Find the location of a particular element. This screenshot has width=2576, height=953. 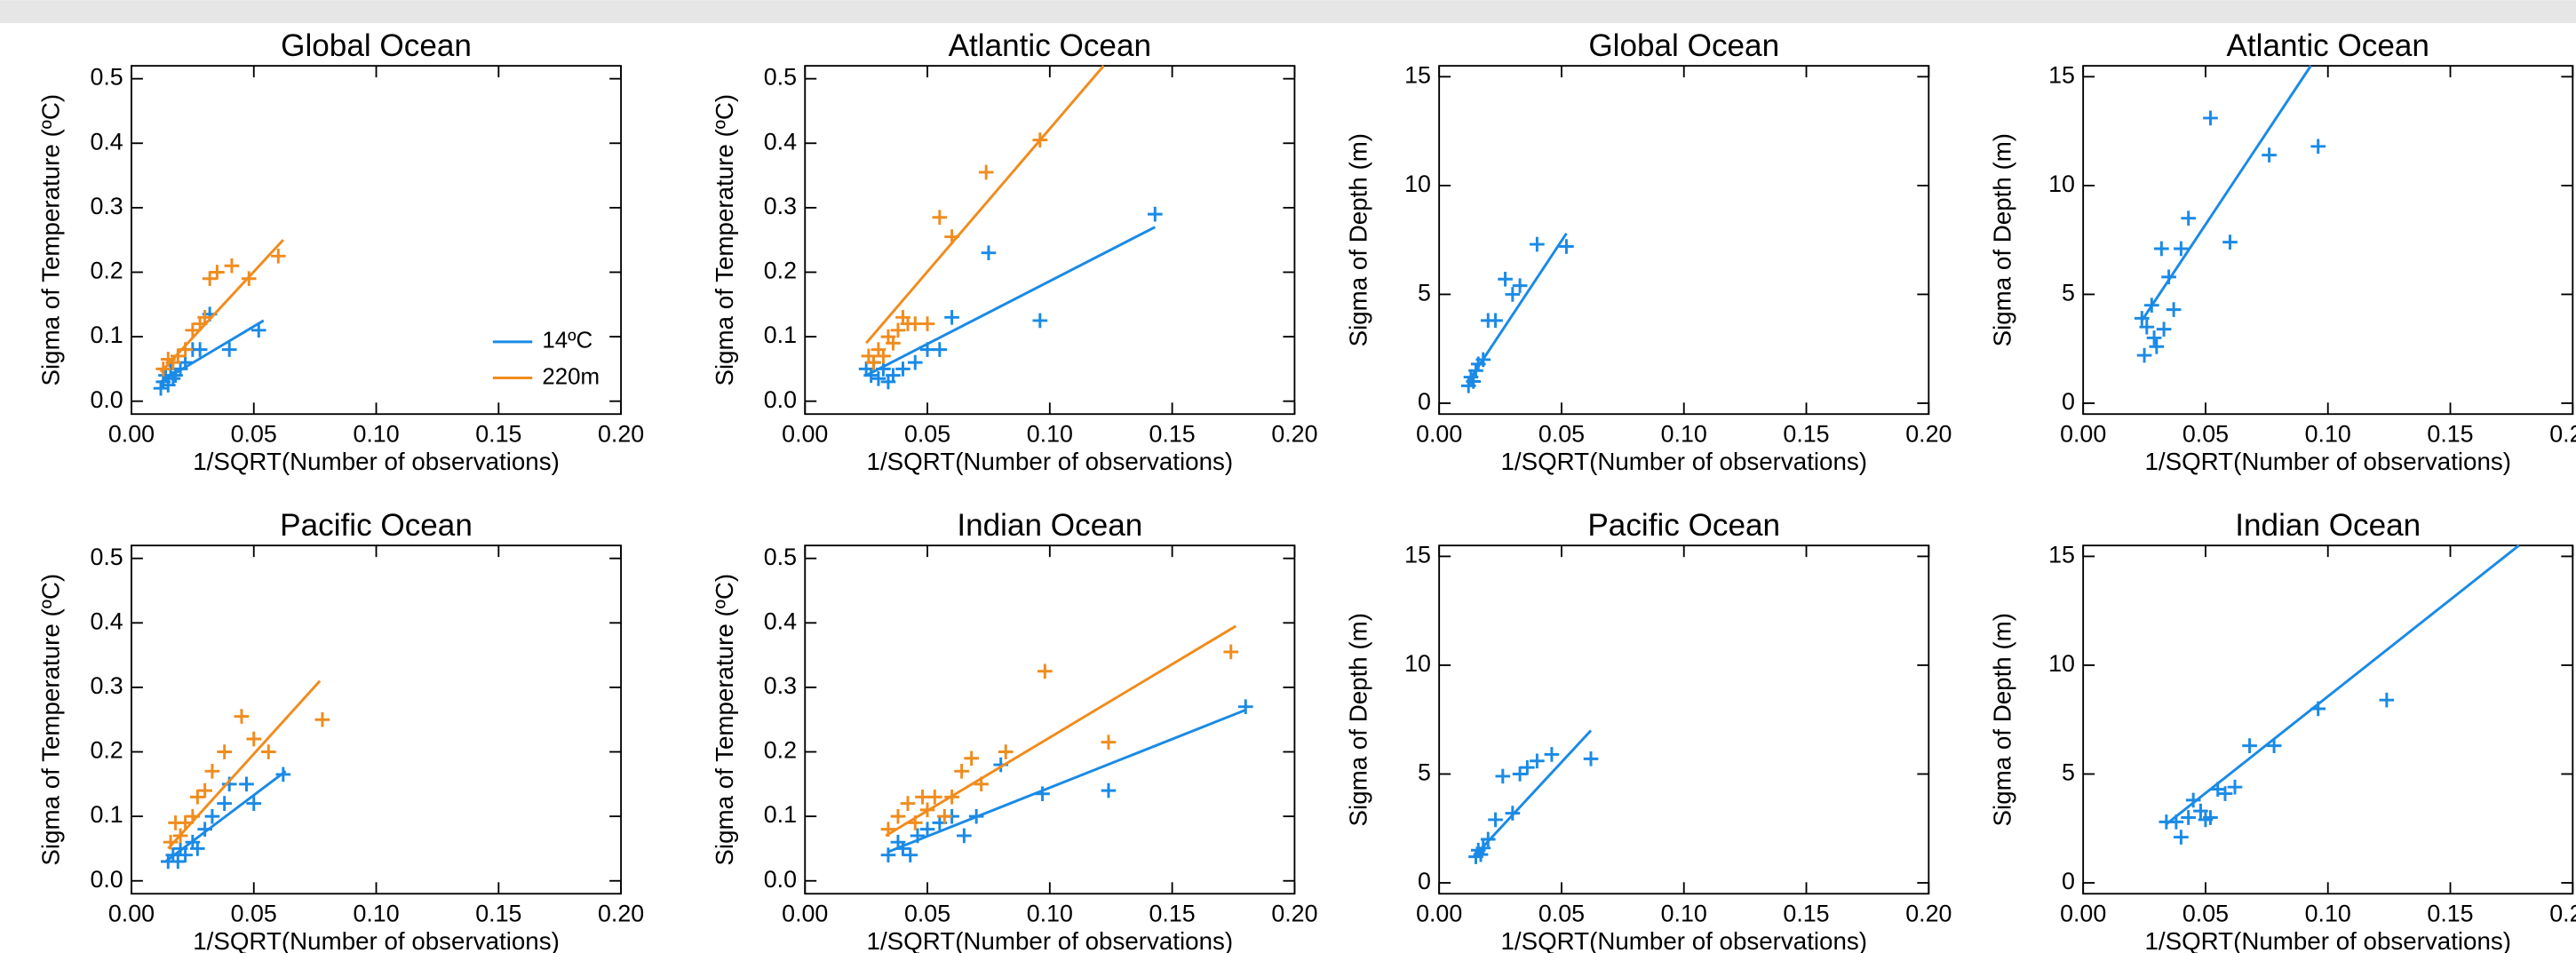

chart-title: Indian Ocean is located at coordinates (2328, 525).